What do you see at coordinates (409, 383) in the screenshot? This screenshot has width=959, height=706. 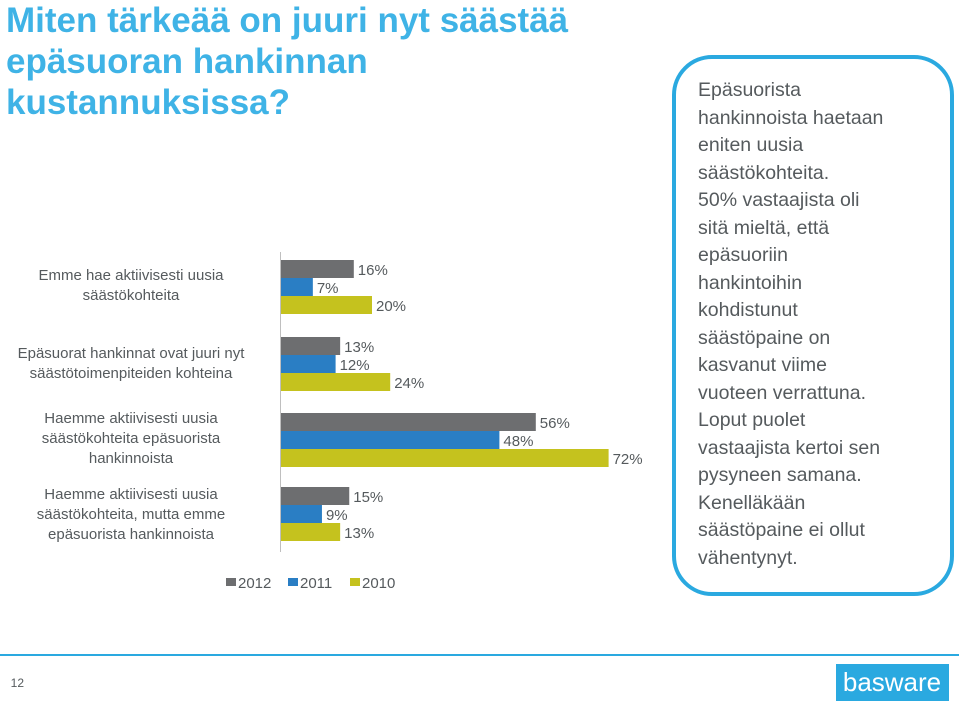 I see `data-label-2010-1: 24%` at bounding box center [409, 383].